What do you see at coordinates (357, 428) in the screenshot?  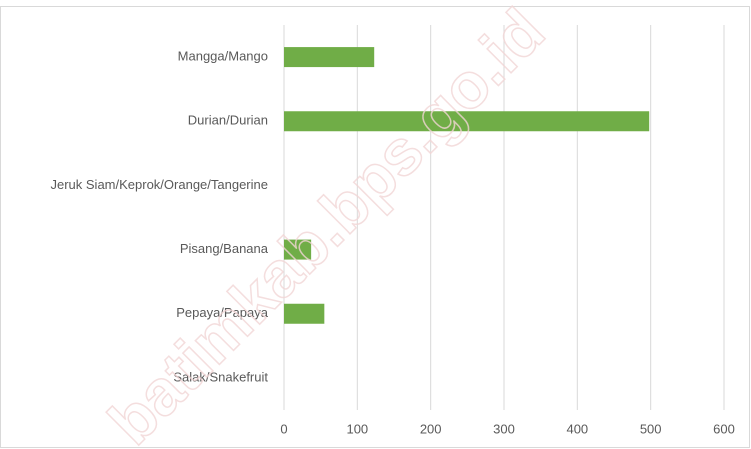 I see `x-tick-label: 100` at bounding box center [357, 428].